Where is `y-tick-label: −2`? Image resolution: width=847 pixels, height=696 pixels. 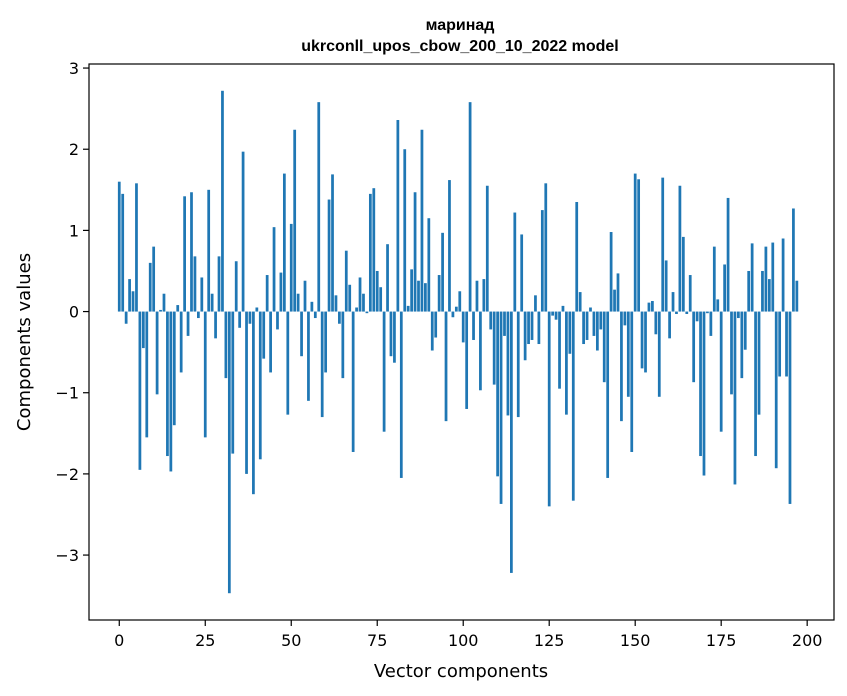
y-tick-label: −2 is located at coordinates (67, 474).